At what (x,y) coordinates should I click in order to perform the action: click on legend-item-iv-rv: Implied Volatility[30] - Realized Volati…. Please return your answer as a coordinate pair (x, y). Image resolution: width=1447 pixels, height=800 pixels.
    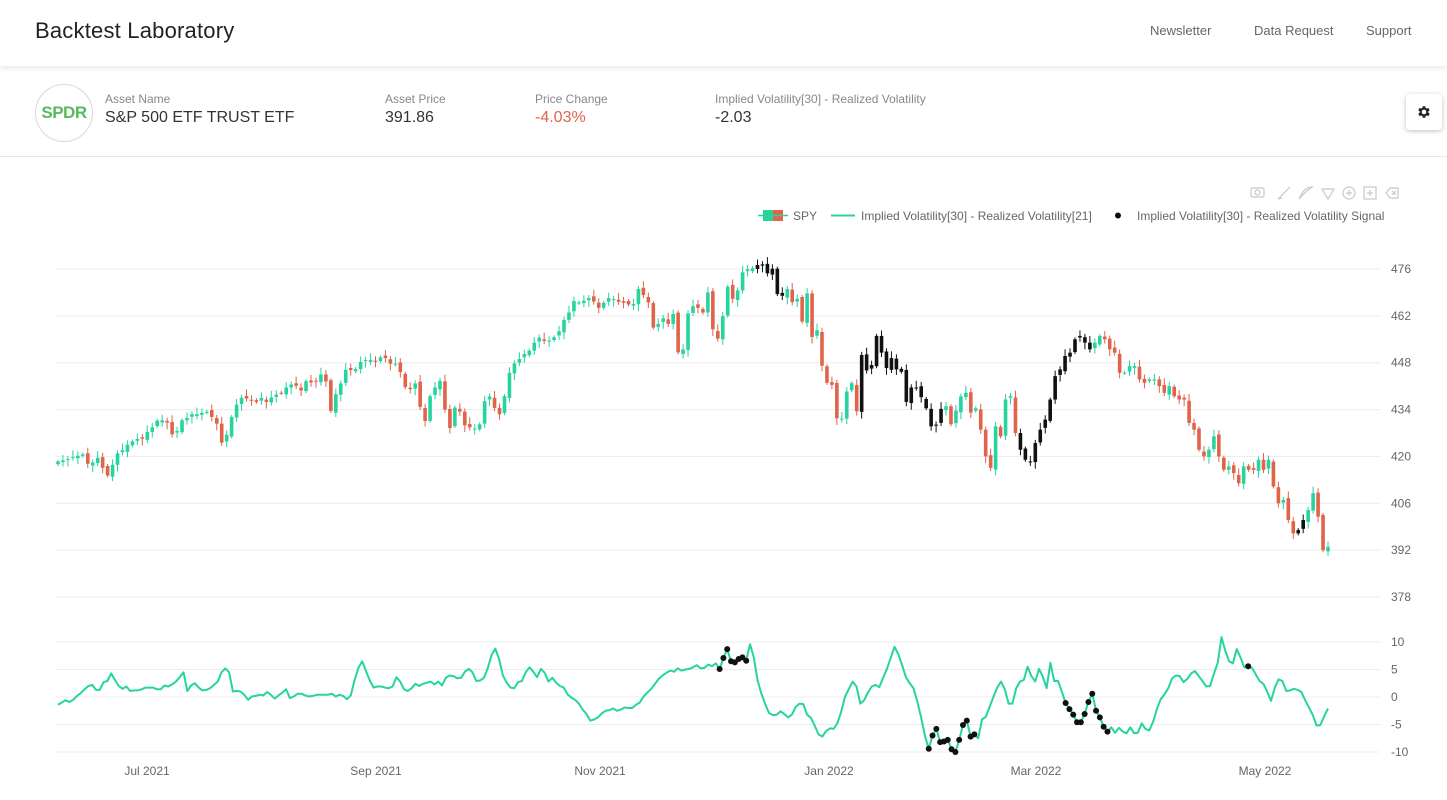
    Looking at the image, I should click on (961, 216).